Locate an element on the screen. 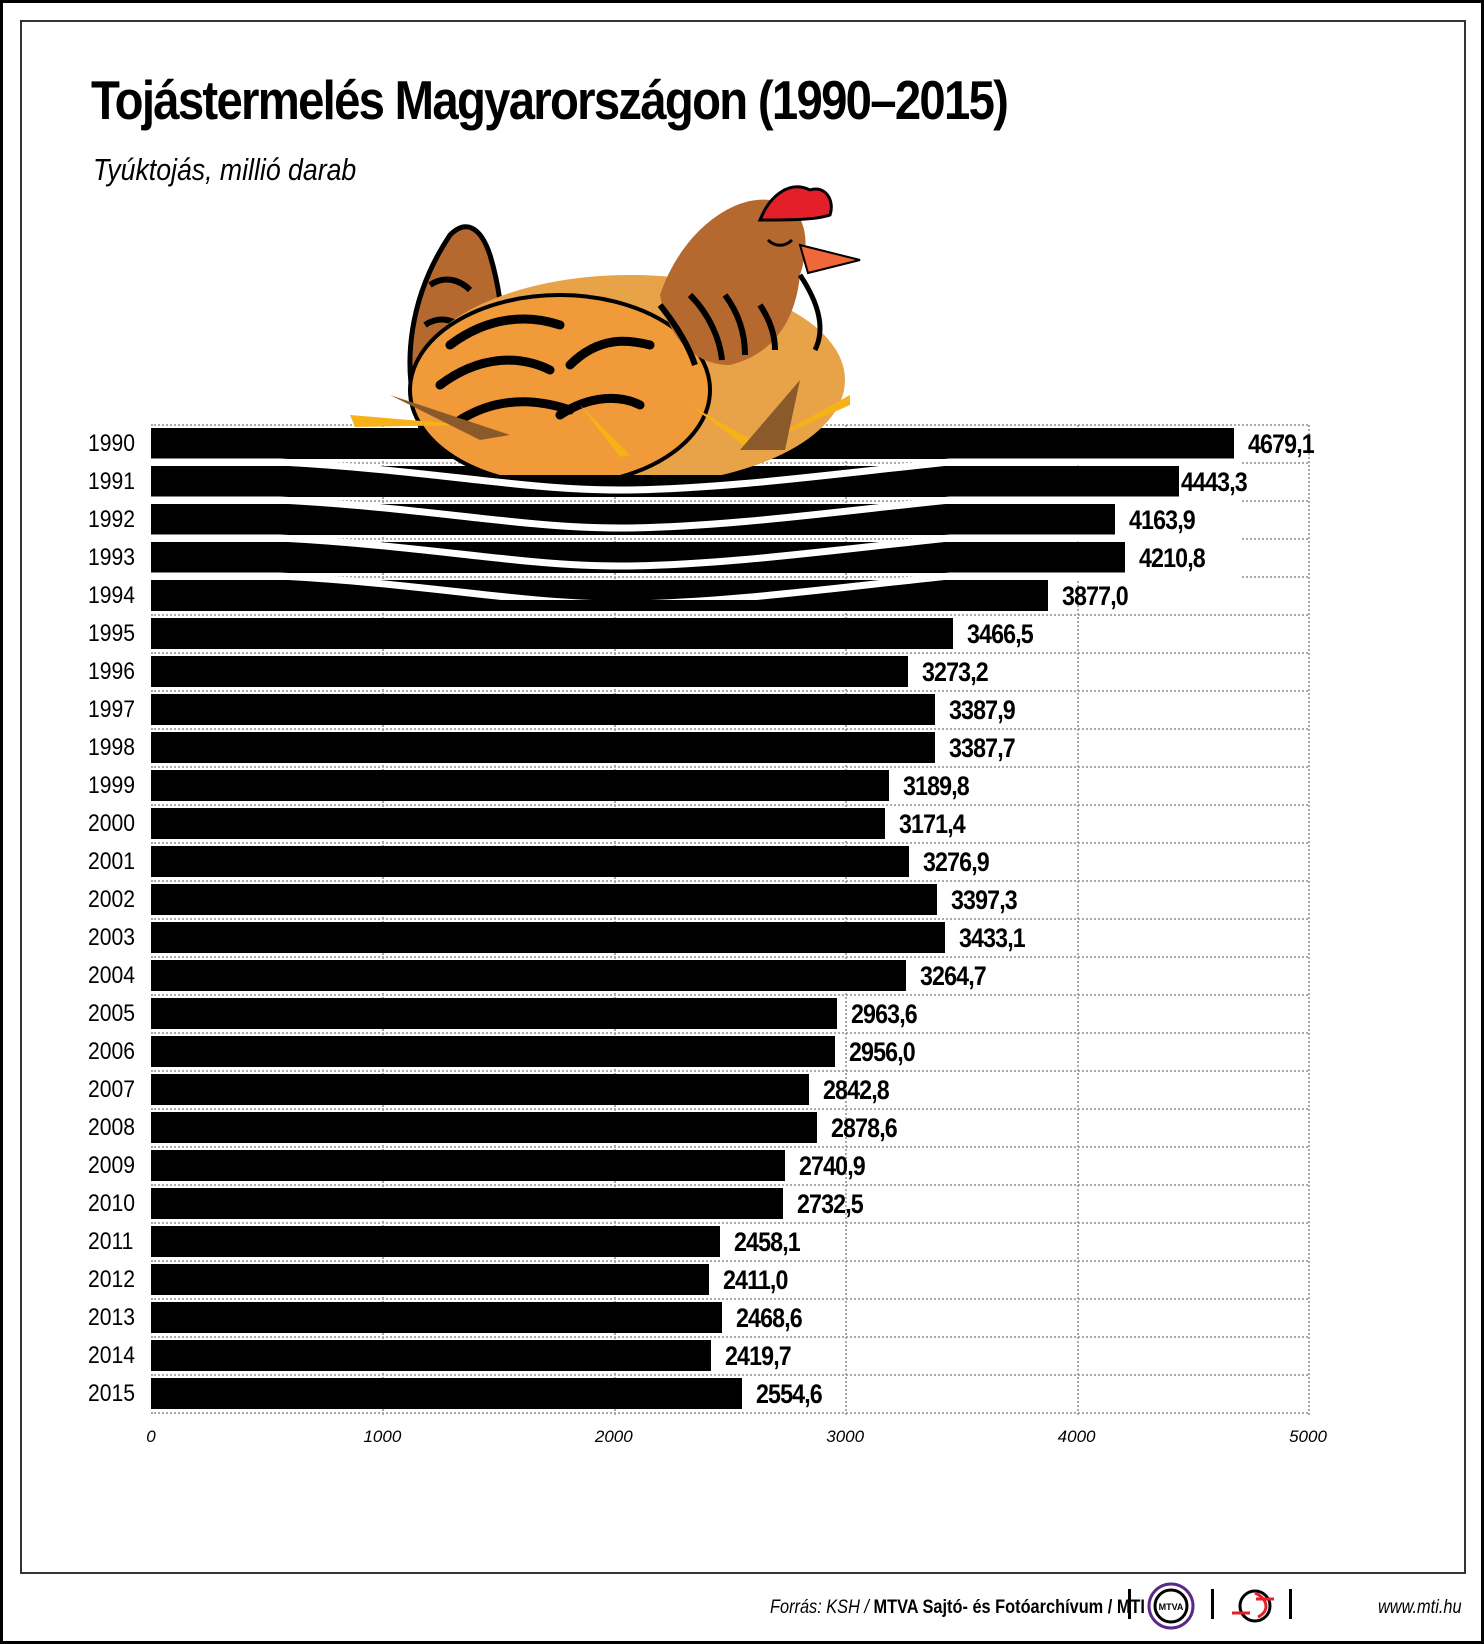 The image size is (1484, 1644). value-label: 2458,1 is located at coordinates (767, 1242).